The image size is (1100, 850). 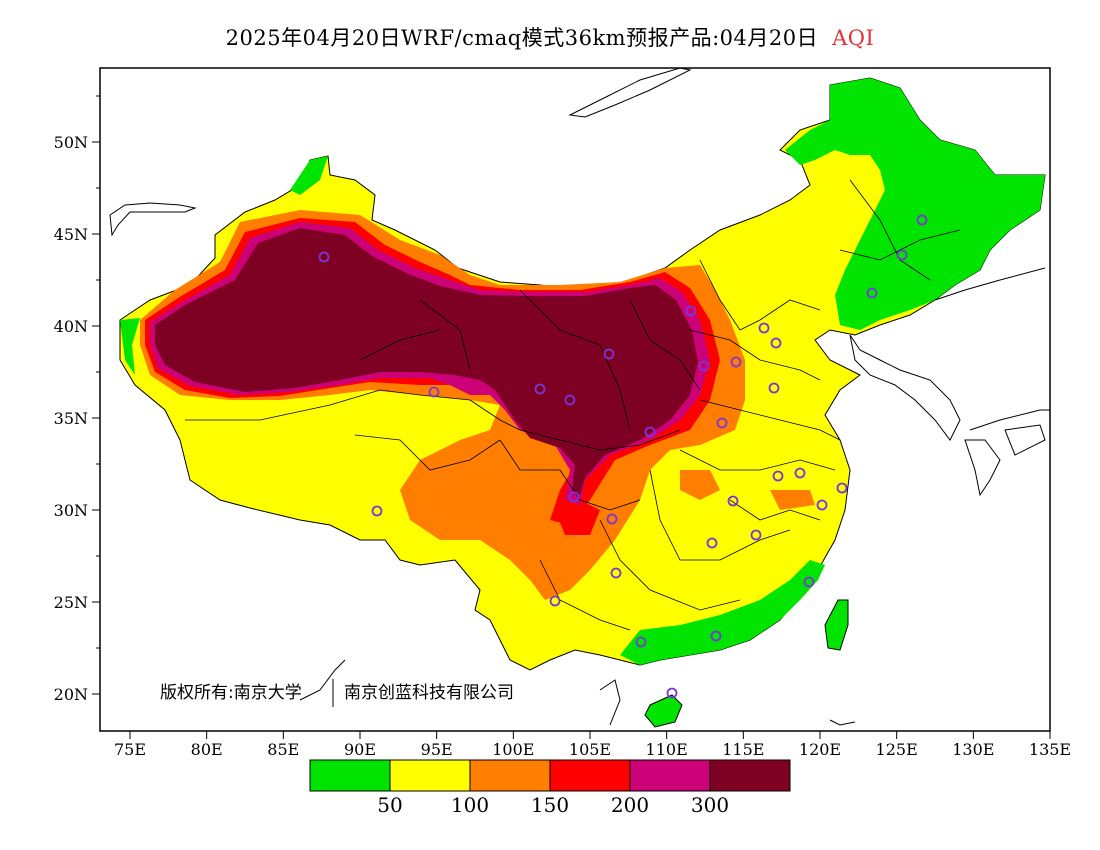 What do you see at coordinates (710, 805) in the screenshot?
I see `legend-label: 300` at bounding box center [710, 805].